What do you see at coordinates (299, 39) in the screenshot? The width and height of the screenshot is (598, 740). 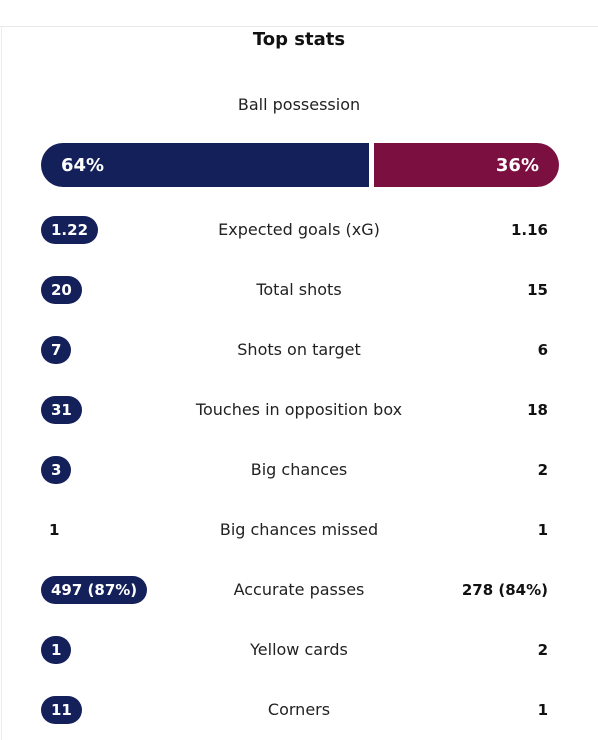 I see `title: Top stats` at bounding box center [299, 39].